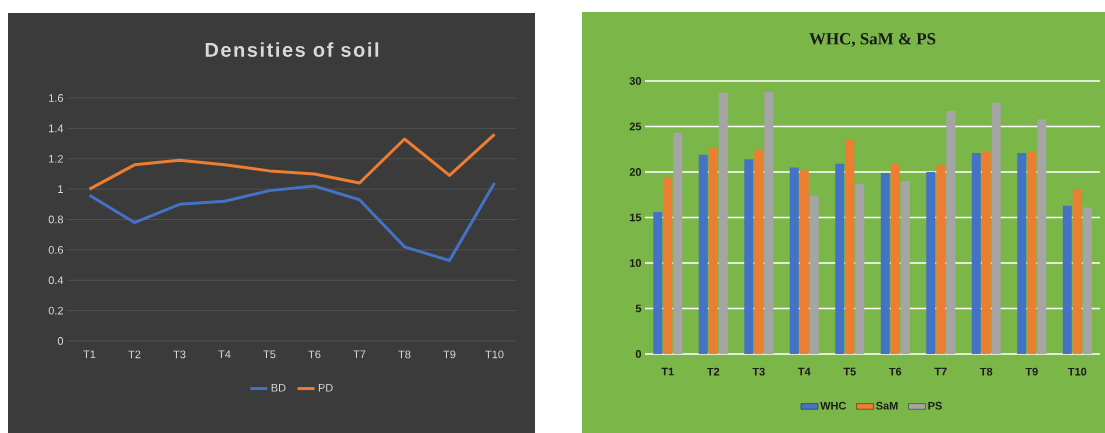 The image size is (1105, 433). I want to click on y-tick-label: 0.4, so click(56, 280).